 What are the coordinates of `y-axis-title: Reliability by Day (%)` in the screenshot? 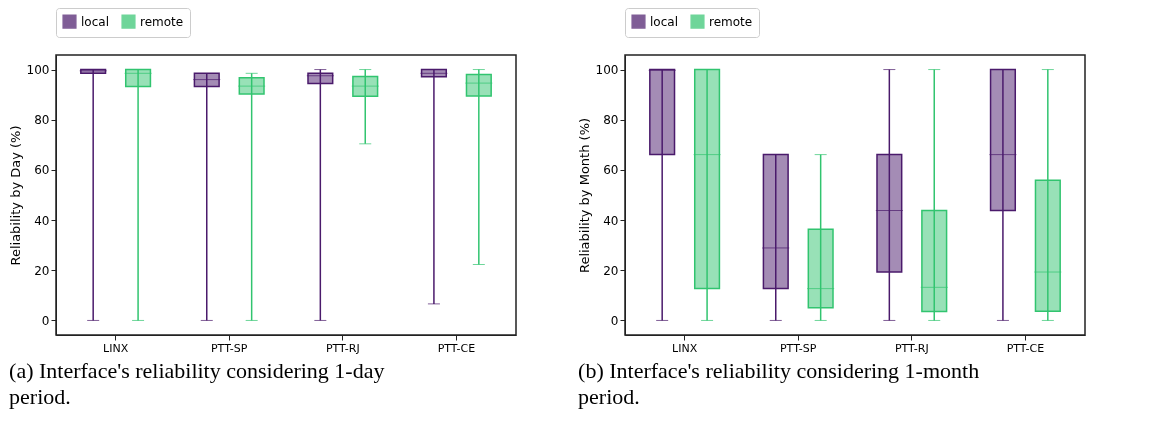 It's located at (15, 195).